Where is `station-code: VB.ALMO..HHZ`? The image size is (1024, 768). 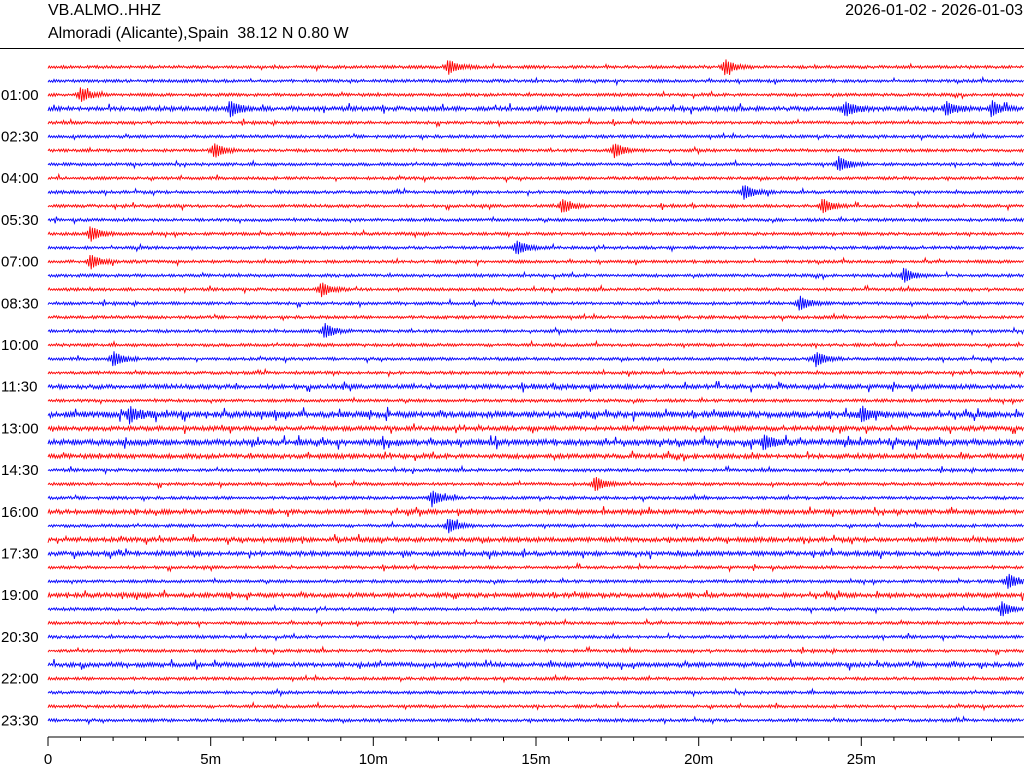 station-code: VB.ALMO..HHZ is located at coordinates (104, 10).